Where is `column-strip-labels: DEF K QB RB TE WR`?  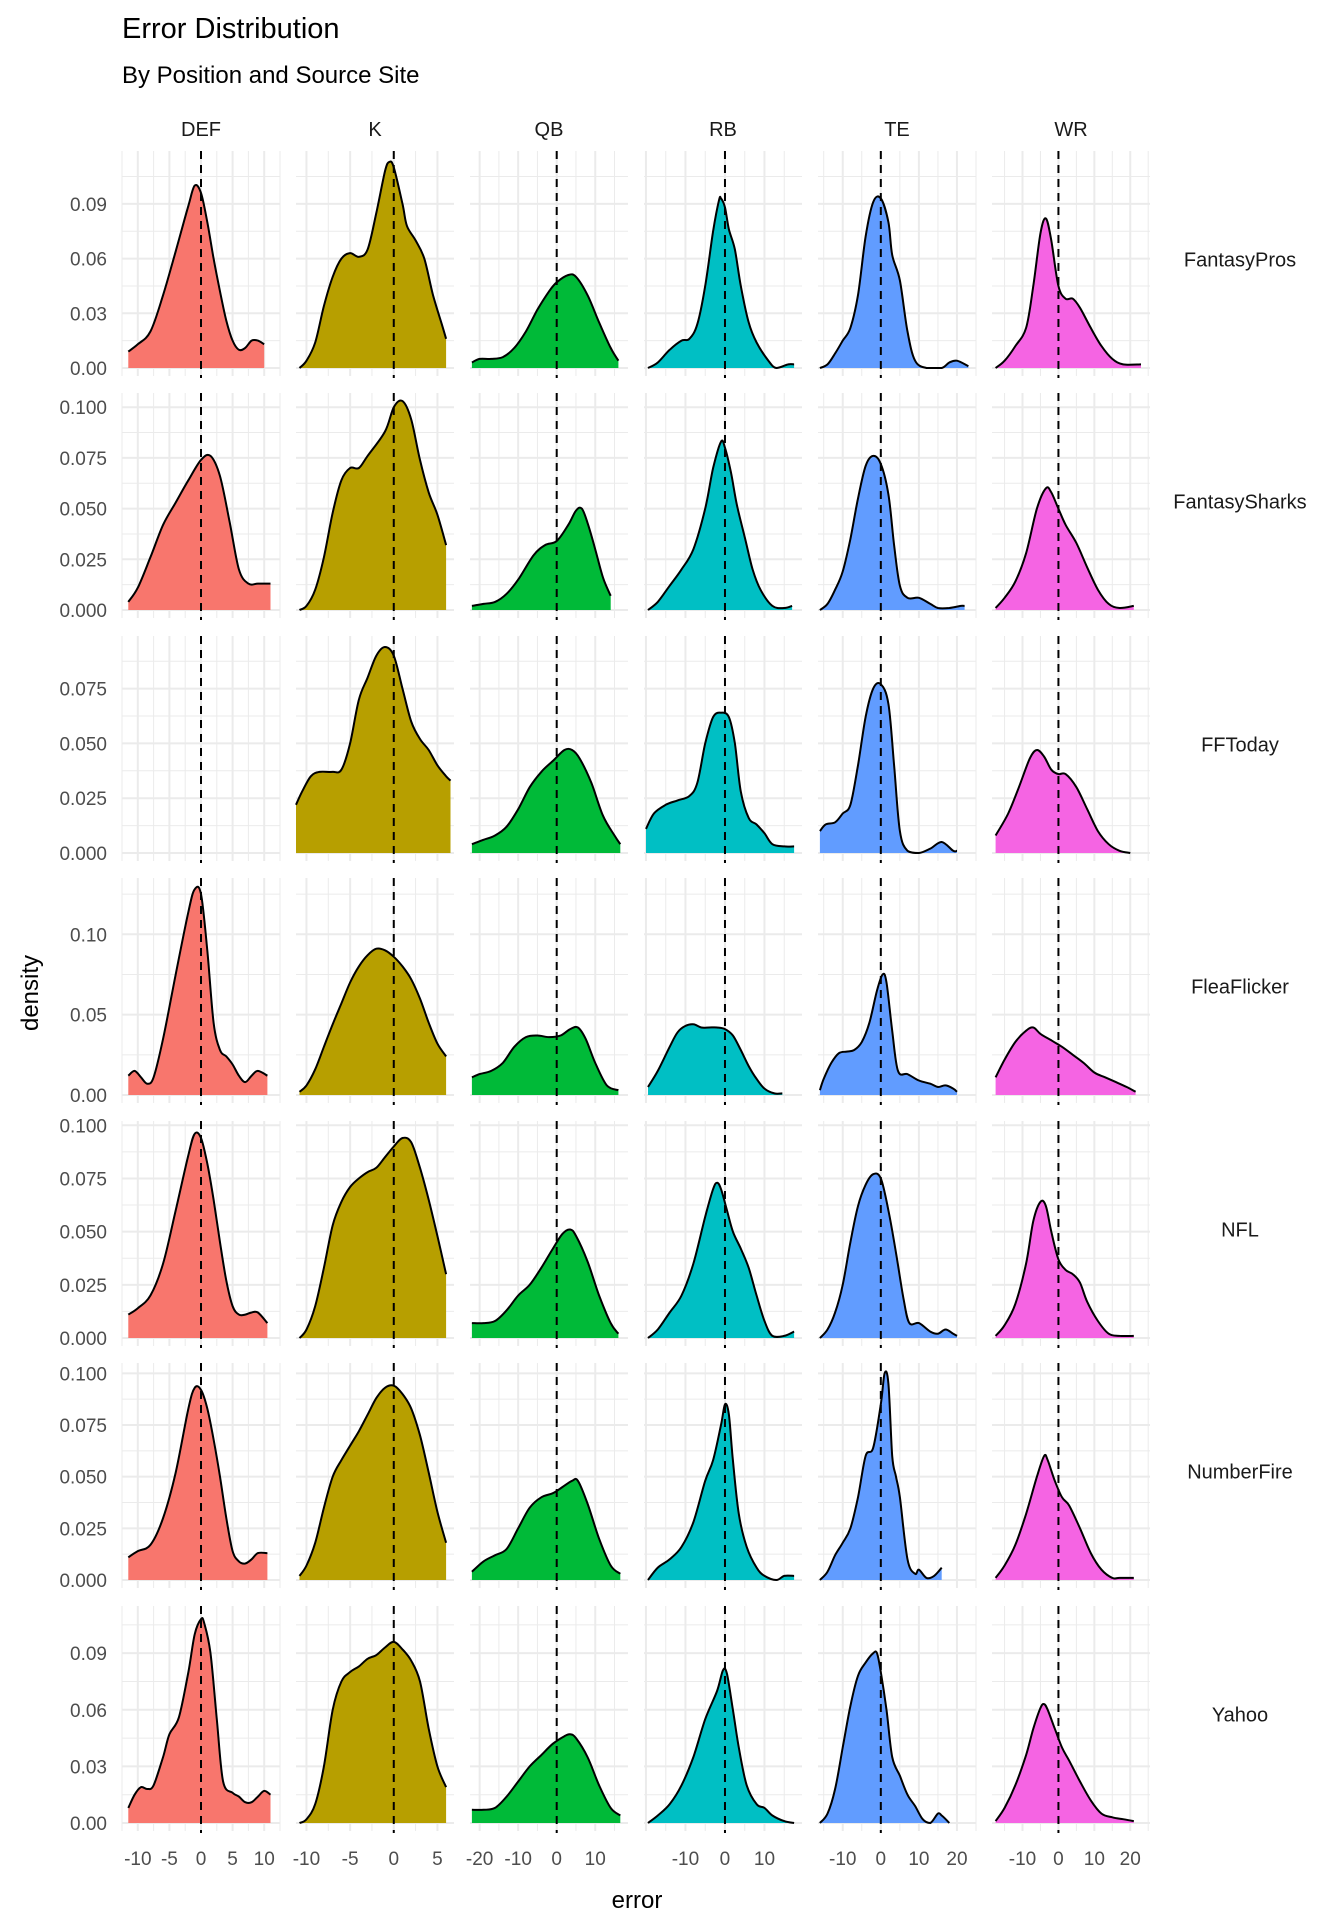 column-strip-labels: DEF K QB RB TE WR is located at coordinates (634, 130).